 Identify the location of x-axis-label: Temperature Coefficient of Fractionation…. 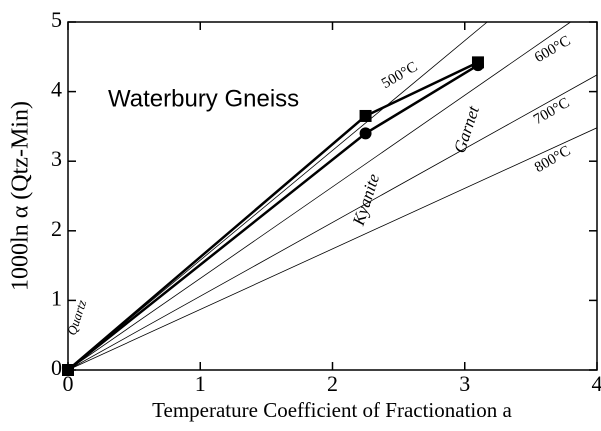
(332, 410).